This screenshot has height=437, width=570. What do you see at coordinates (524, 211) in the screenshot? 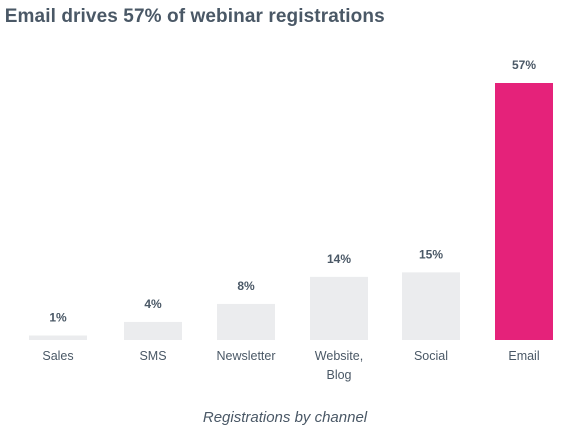
I see `bar-email` at bounding box center [524, 211].